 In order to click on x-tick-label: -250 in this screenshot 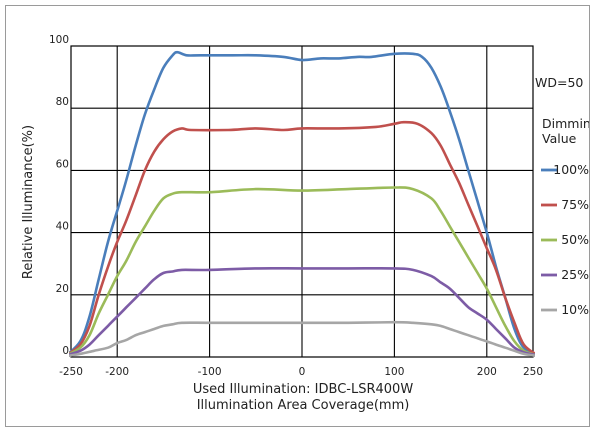, I will do `click(71, 372)`.